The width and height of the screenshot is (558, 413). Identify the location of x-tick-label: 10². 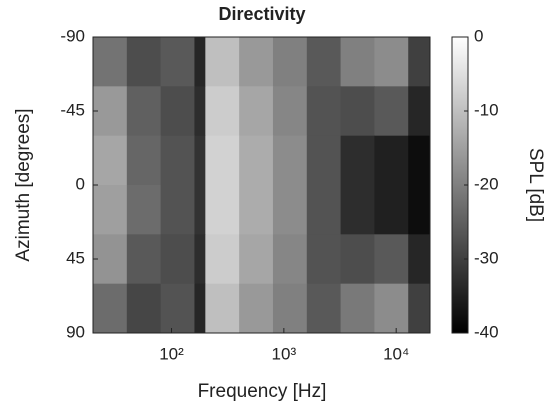
(171, 353).